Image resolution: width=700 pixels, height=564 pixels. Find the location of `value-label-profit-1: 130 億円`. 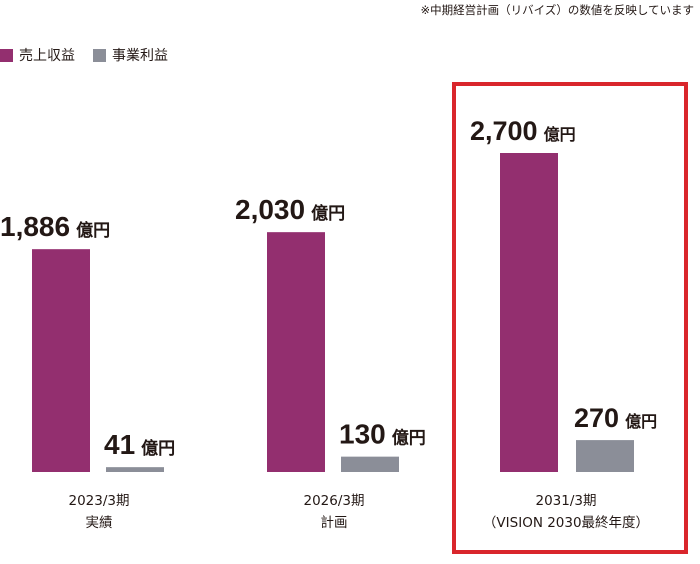

value-label-profit-1: 130 億円 is located at coordinates (382, 434).